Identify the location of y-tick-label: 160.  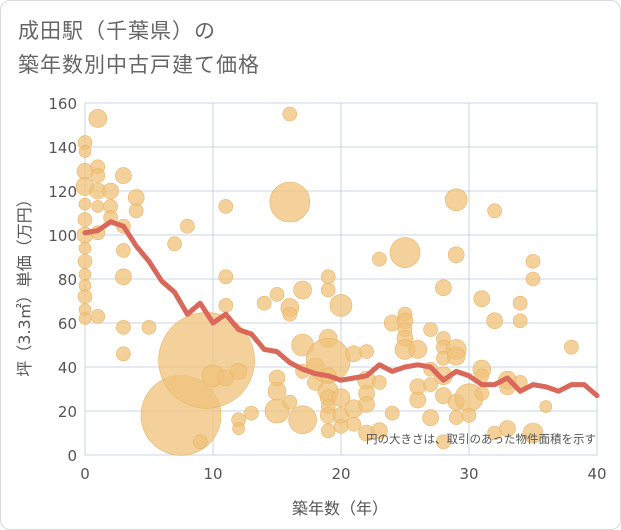
(62, 104).